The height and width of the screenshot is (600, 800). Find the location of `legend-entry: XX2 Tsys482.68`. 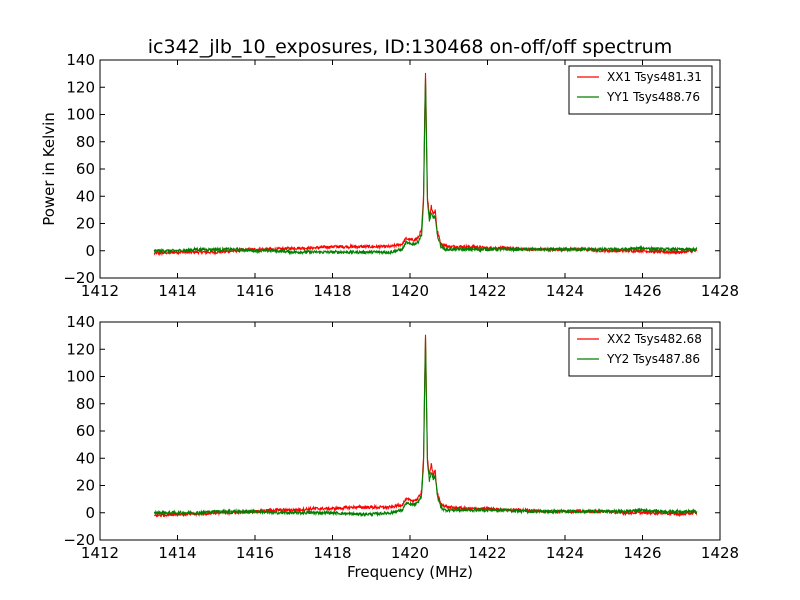

legend-entry: XX2 Tsys482.68 is located at coordinates (654, 339).